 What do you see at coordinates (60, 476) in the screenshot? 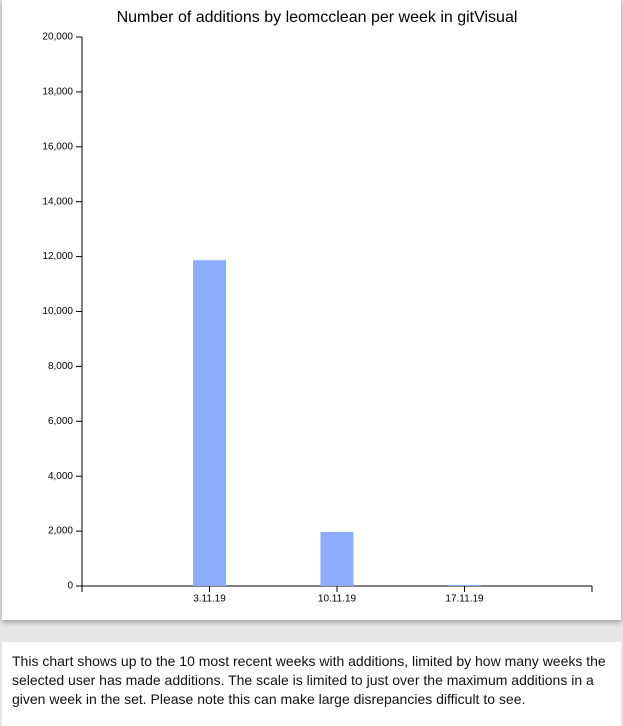
I see `y-tick-label: 4,000` at bounding box center [60, 476].